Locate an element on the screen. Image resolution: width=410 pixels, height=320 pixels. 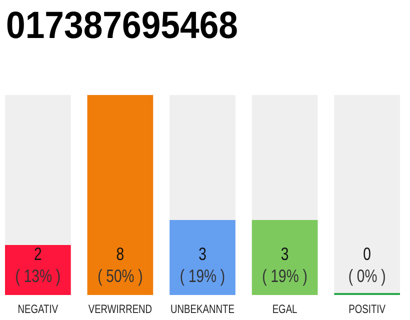
x-tick-label: UNBEKANNTE is located at coordinates (202, 309).